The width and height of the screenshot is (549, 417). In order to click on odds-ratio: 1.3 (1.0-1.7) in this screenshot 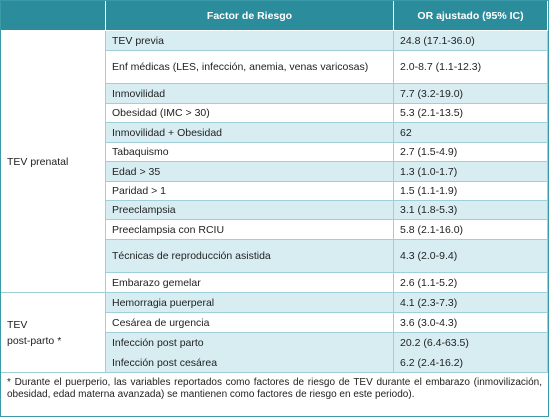, I will do `click(471, 172)`.